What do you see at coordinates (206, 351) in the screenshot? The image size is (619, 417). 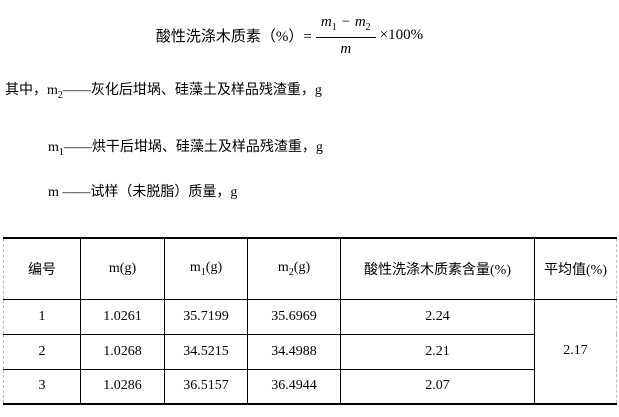 I see `cell-m1: 34.5215` at bounding box center [206, 351].